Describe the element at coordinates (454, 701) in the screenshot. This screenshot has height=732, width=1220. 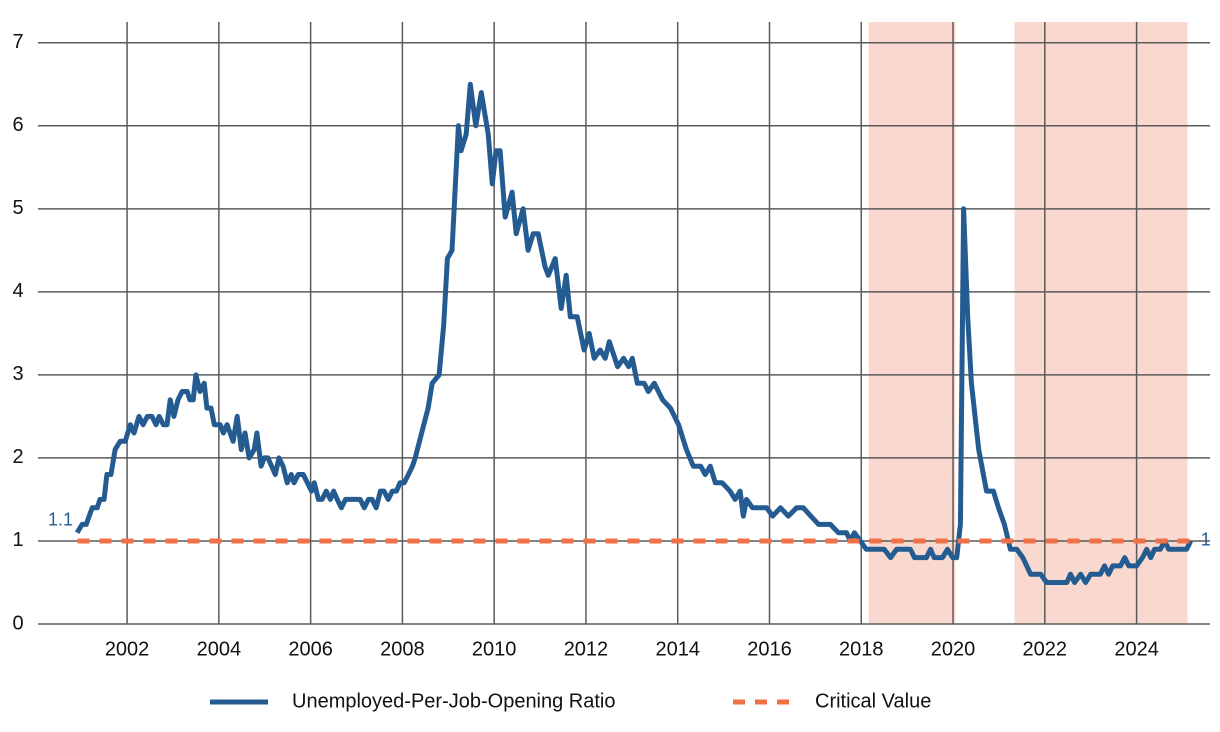
I see `legend-label: Unemployed-Per-Job-Opening Ratio` at that location.